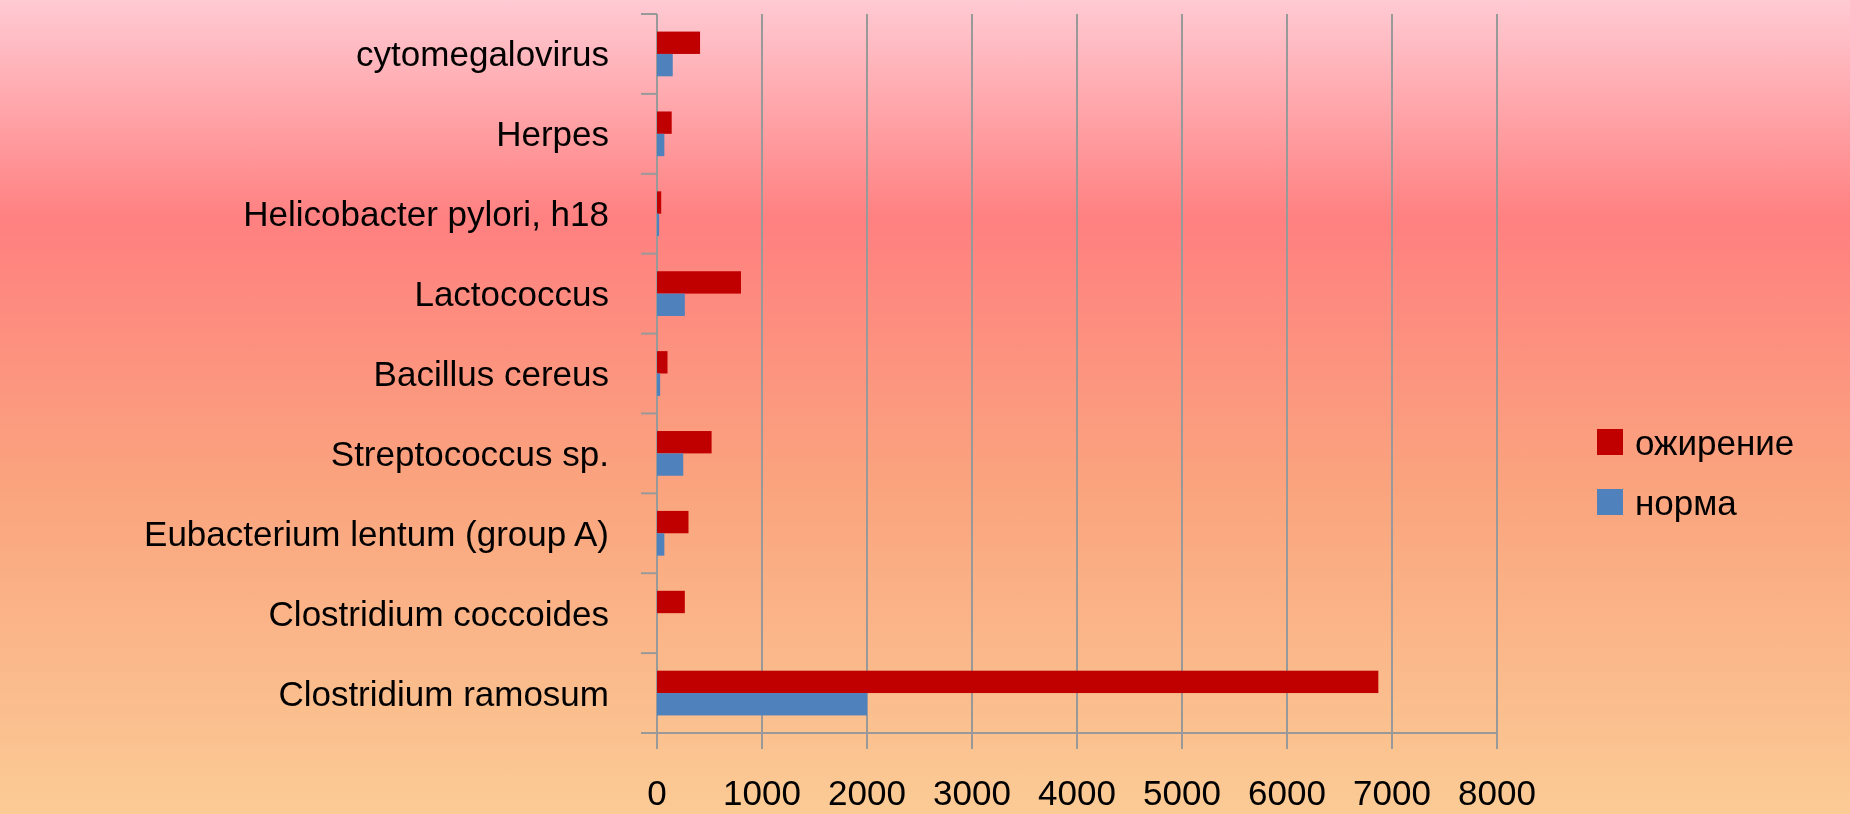 This screenshot has height=814, width=1850. What do you see at coordinates (657, 792) in the screenshot?
I see `x-tick-label: 0` at bounding box center [657, 792].